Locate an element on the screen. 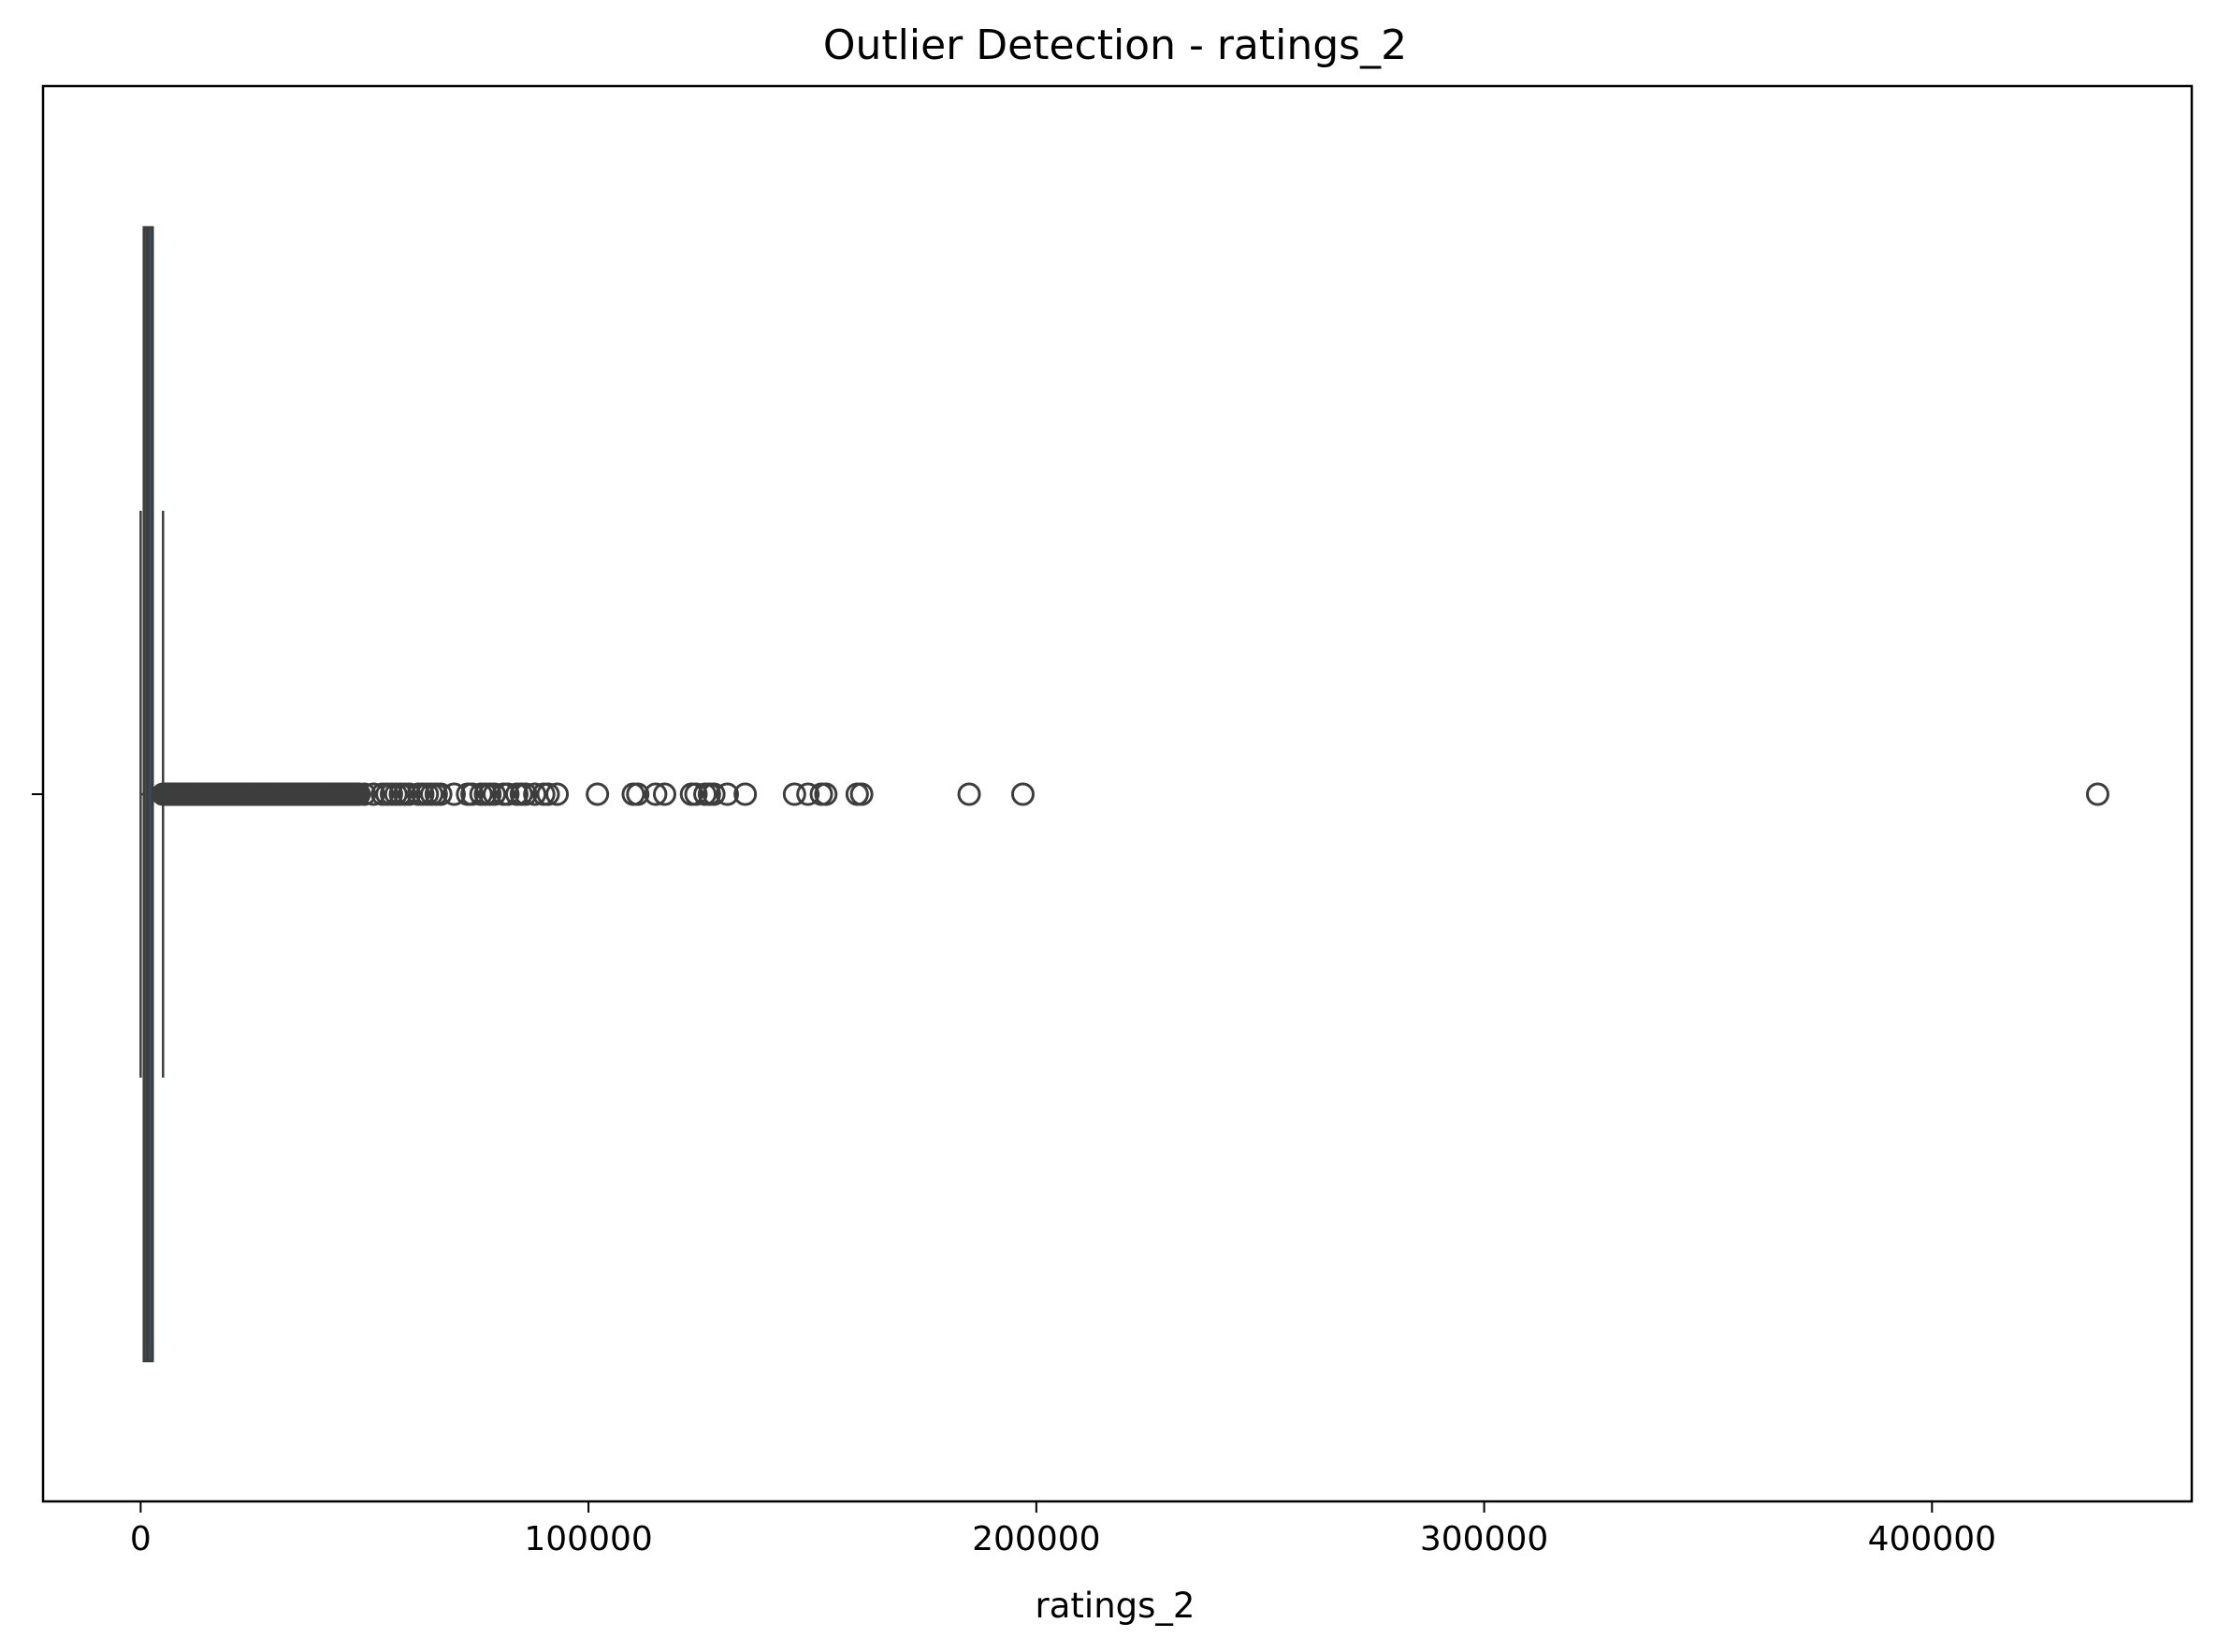 The image size is (2217, 1652). chart-title: Outlier Detection - ratings_2 is located at coordinates (1115, 45).